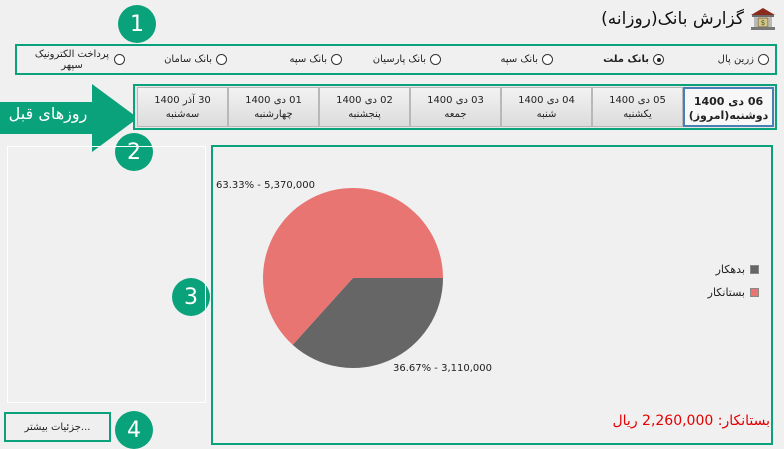 This screenshot has width=784, height=449. What do you see at coordinates (364, 100) in the screenshot?
I see `tab-date: 02 دی 1400` at bounding box center [364, 100].